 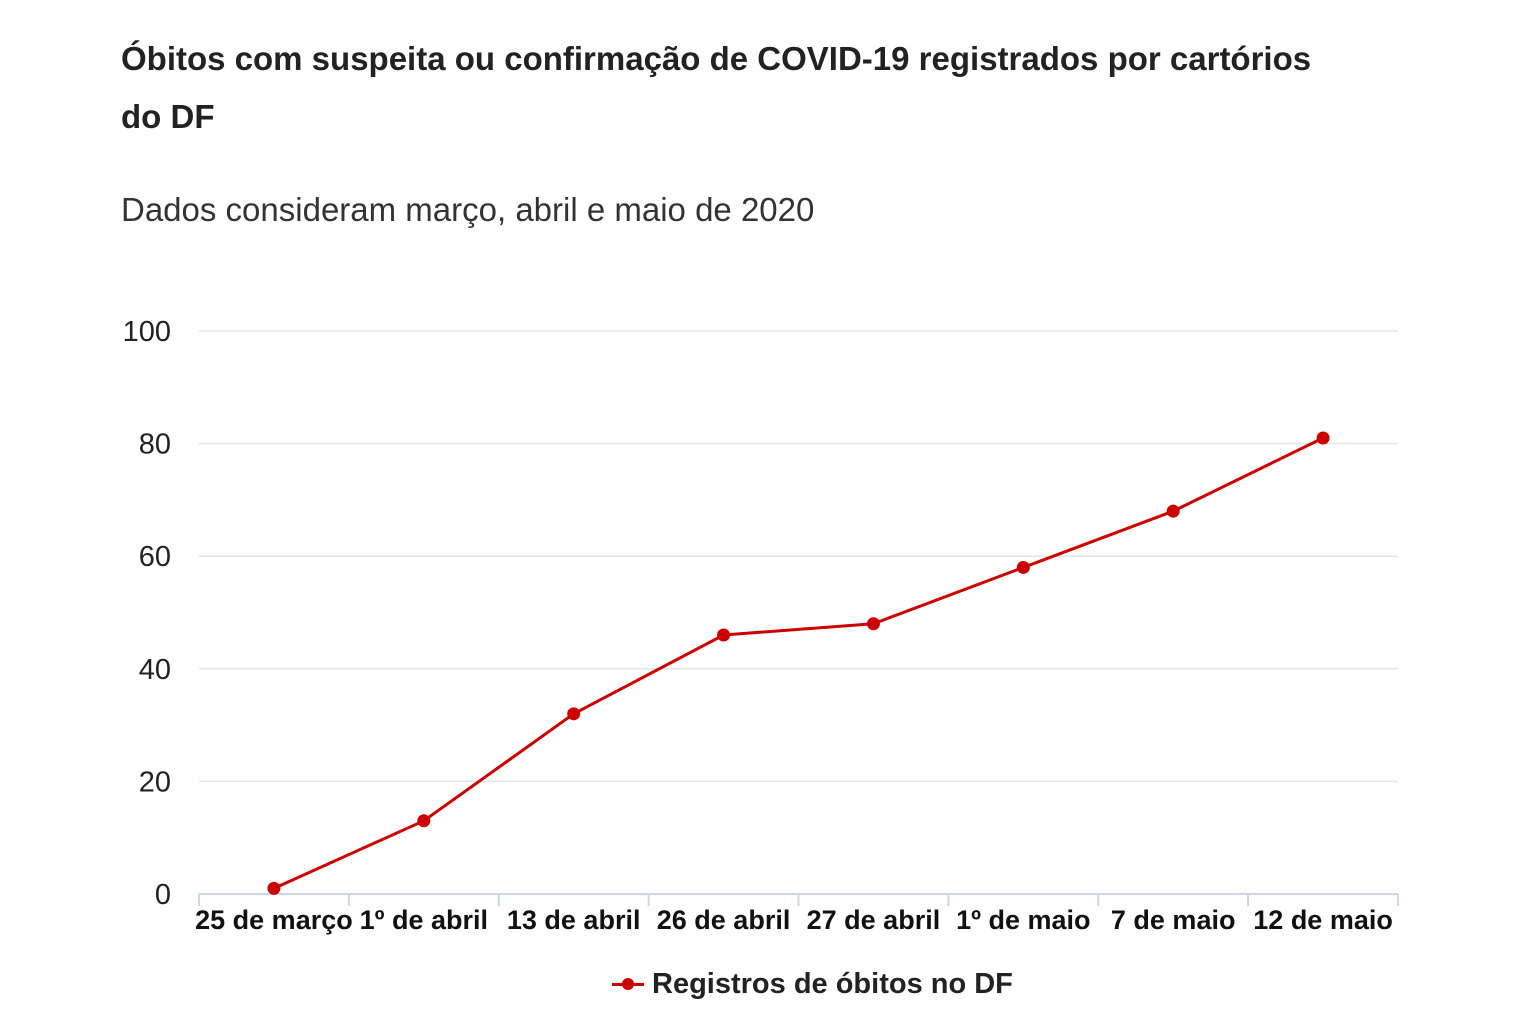 What do you see at coordinates (147, 613) in the screenshot?
I see `y-axis-ticks: 0 20 40 60 80 100` at bounding box center [147, 613].